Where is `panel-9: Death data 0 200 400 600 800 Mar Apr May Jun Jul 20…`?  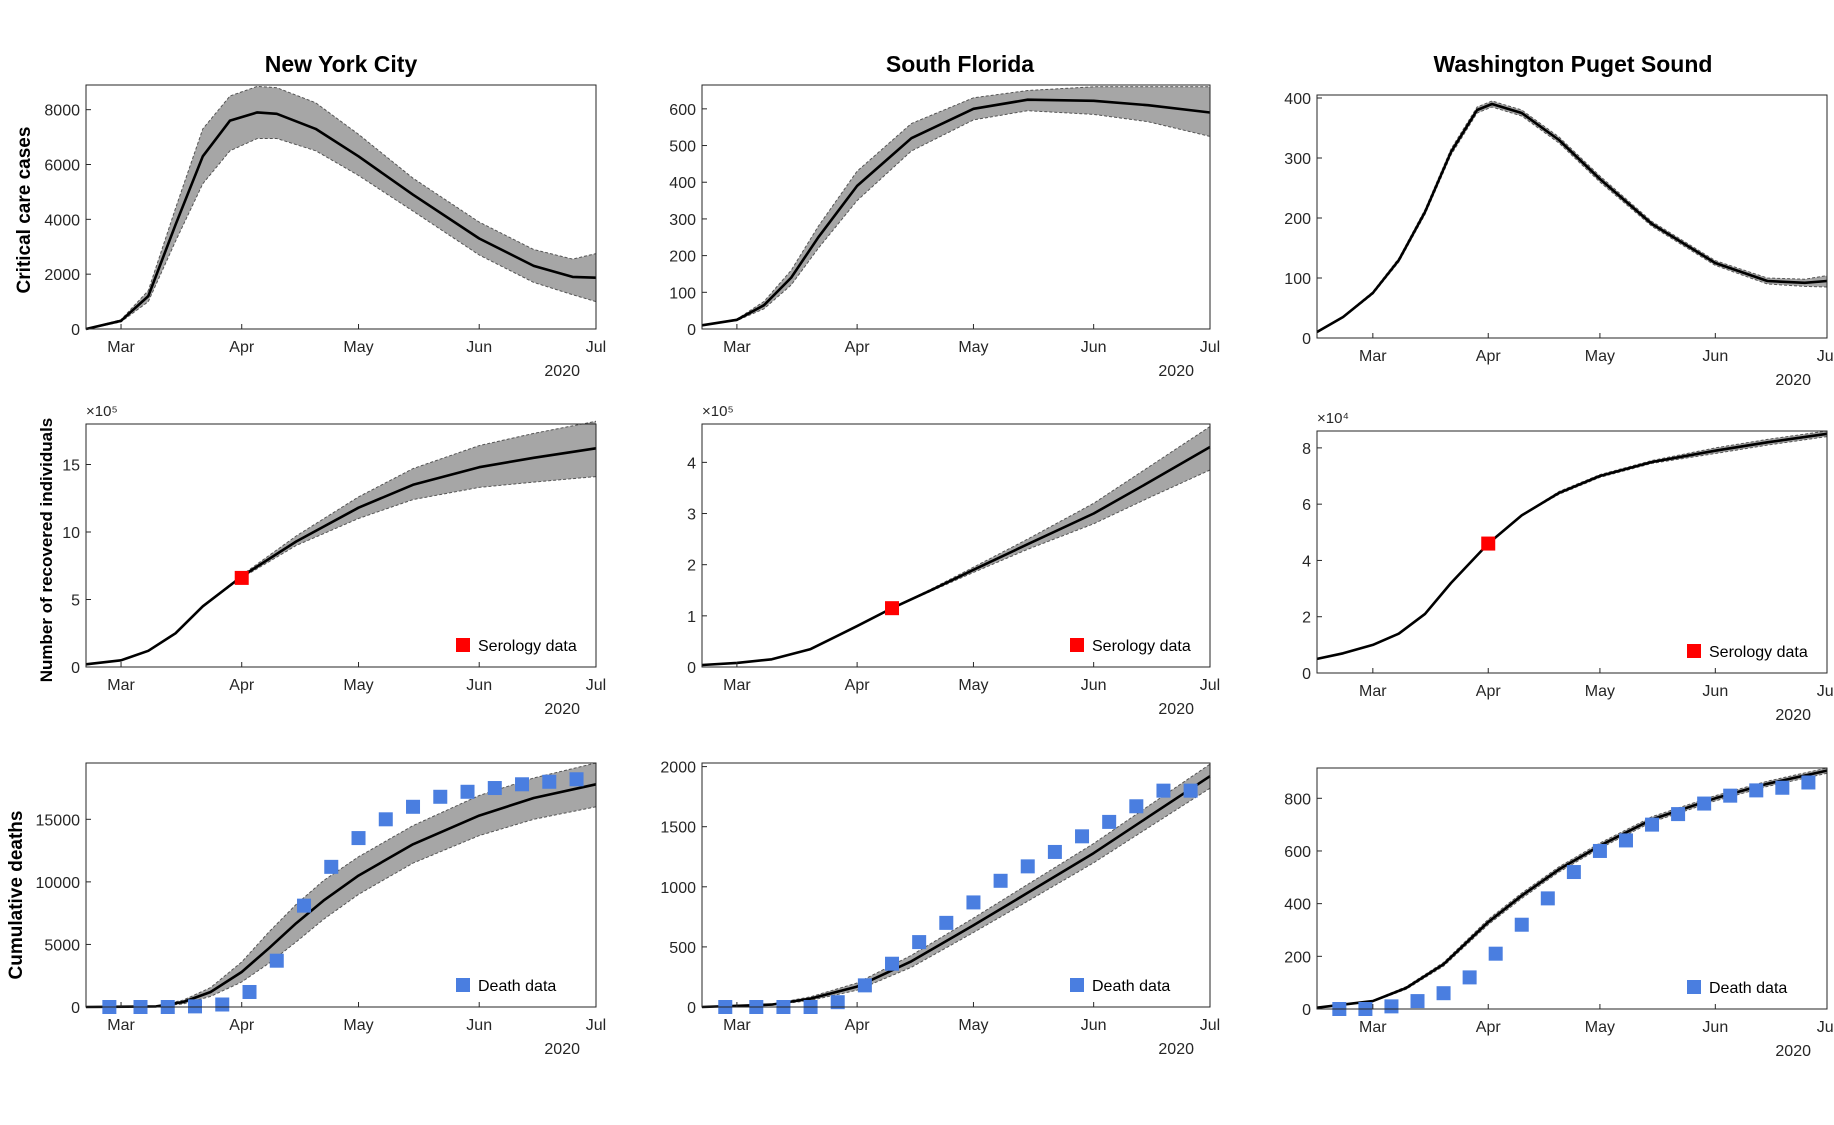 panel-9: Death data 0 200 400 600 800 Mar Apr May Jun Jul 20… is located at coordinates (1559, 913).